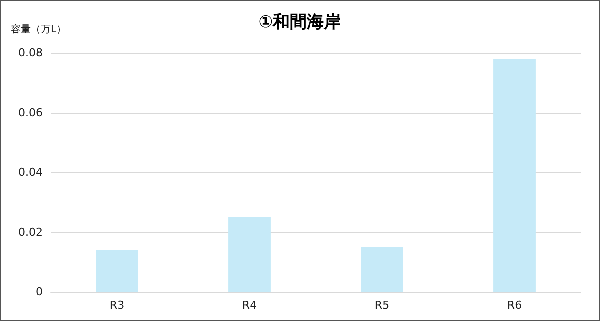 The width and height of the screenshot is (600, 321). I want to click on y-axis-title: 容量（万L）, so click(39, 30).